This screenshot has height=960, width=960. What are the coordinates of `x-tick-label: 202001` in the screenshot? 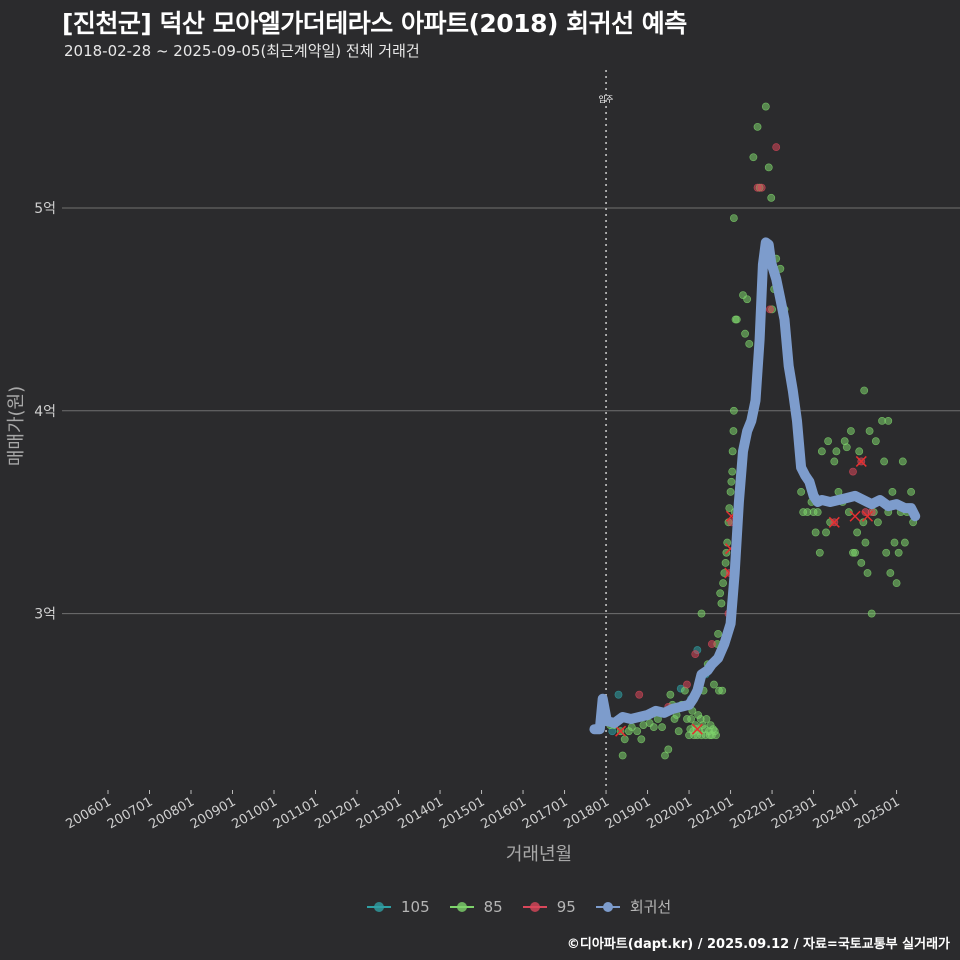 It's located at (670, 813).